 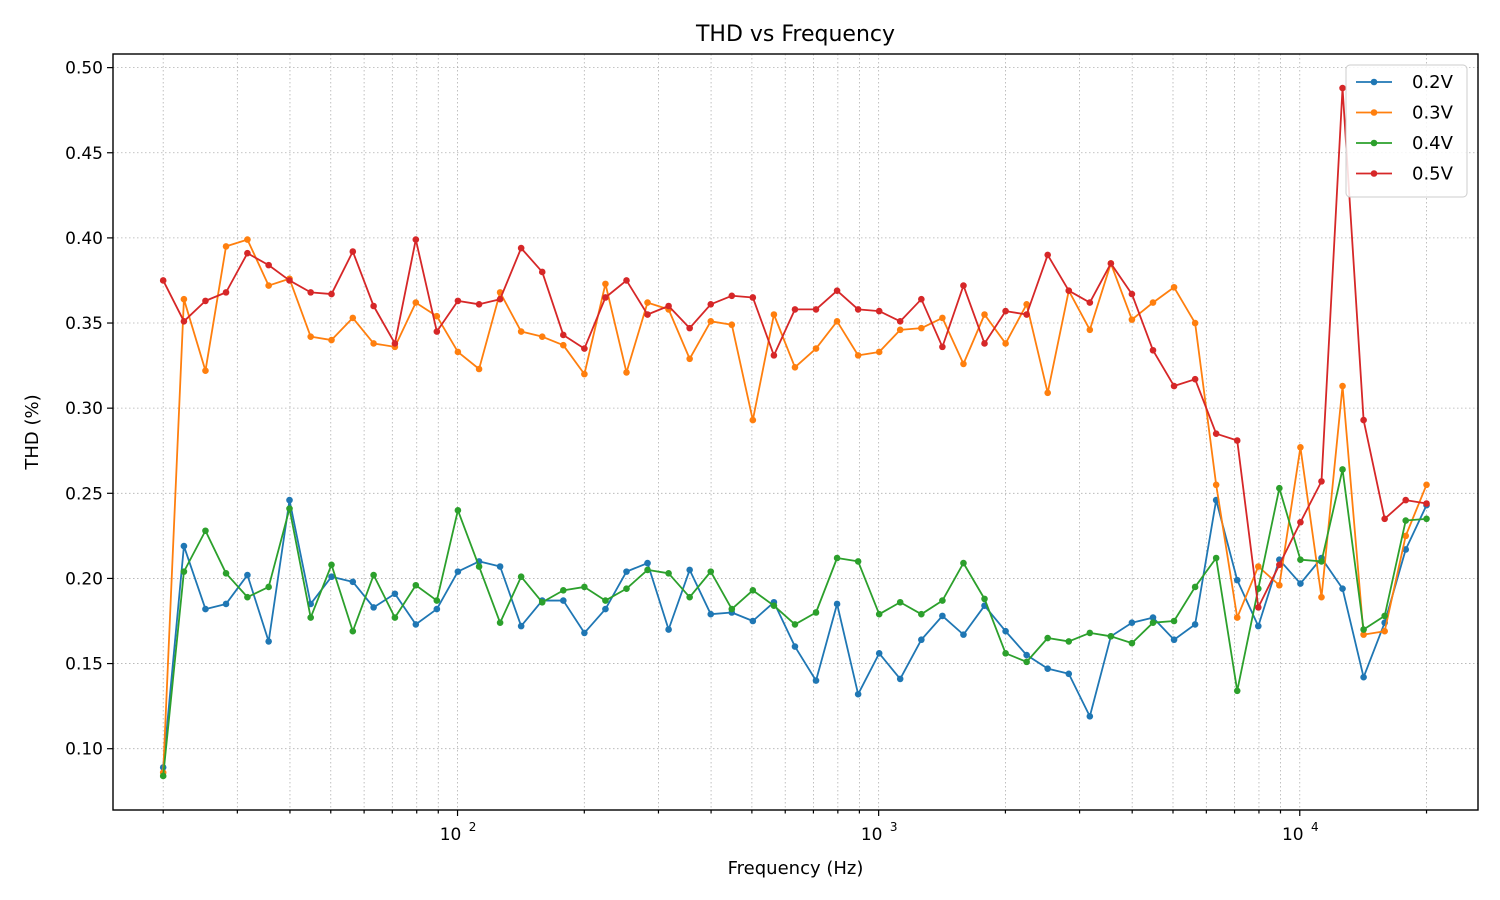 I want to click on y-tick-label: 0.50, so click(x=84, y=69).